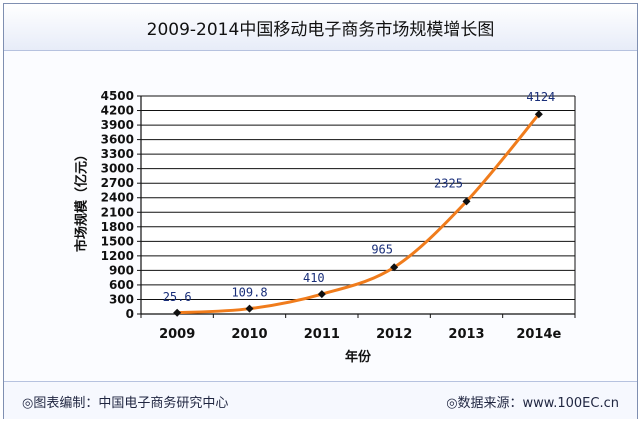 The image size is (641, 423). I want to click on data-point-2013, so click(466, 201).